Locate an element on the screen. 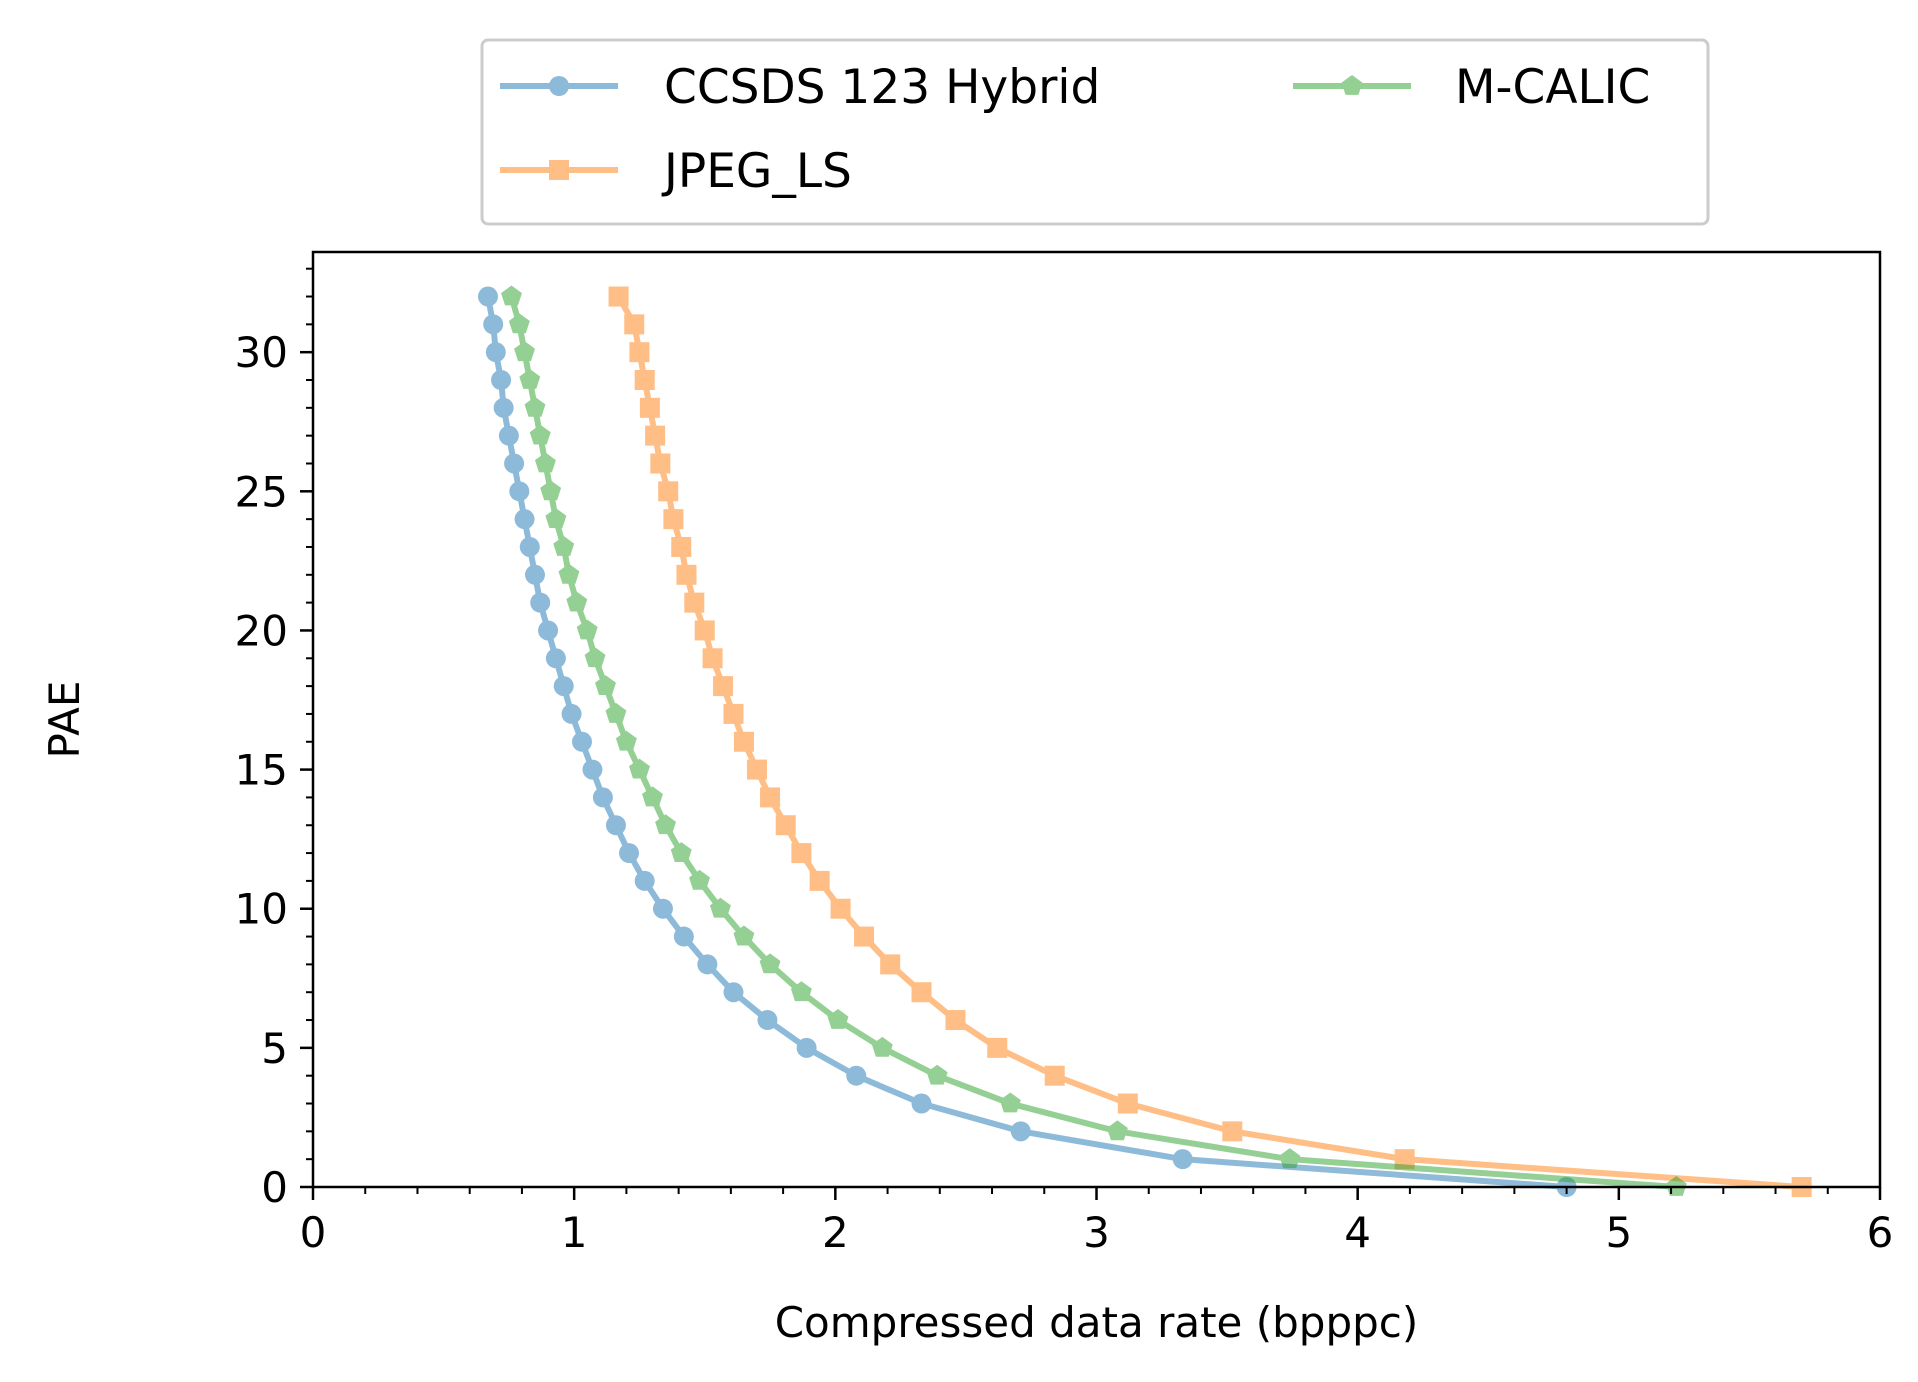  y-tick-label: 30 is located at coordinates (261, 352).